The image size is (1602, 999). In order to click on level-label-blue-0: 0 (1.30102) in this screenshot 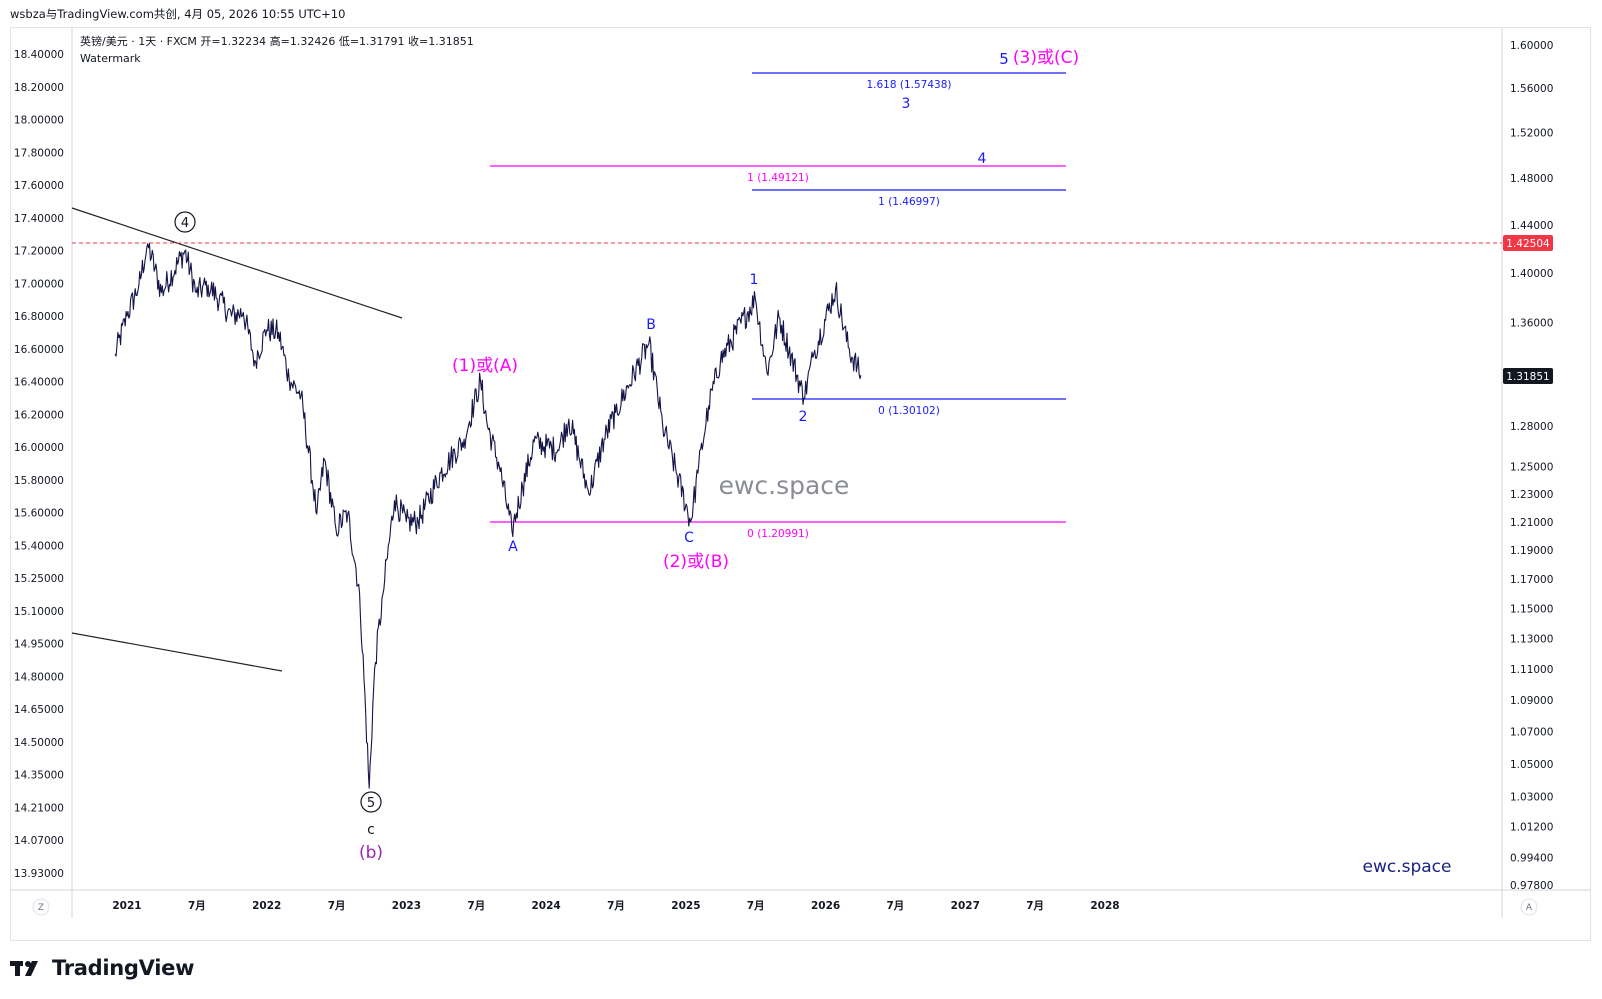, I will do `click(909, 411)`.